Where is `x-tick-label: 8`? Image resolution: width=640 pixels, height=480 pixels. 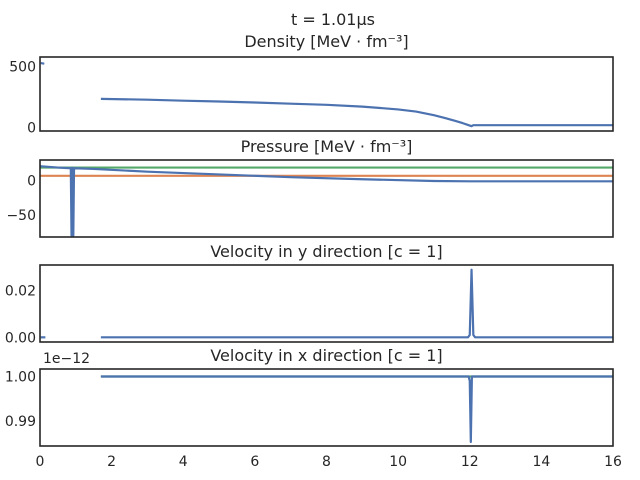 x-tick-label: 8 is located at coordinates (326, 462).